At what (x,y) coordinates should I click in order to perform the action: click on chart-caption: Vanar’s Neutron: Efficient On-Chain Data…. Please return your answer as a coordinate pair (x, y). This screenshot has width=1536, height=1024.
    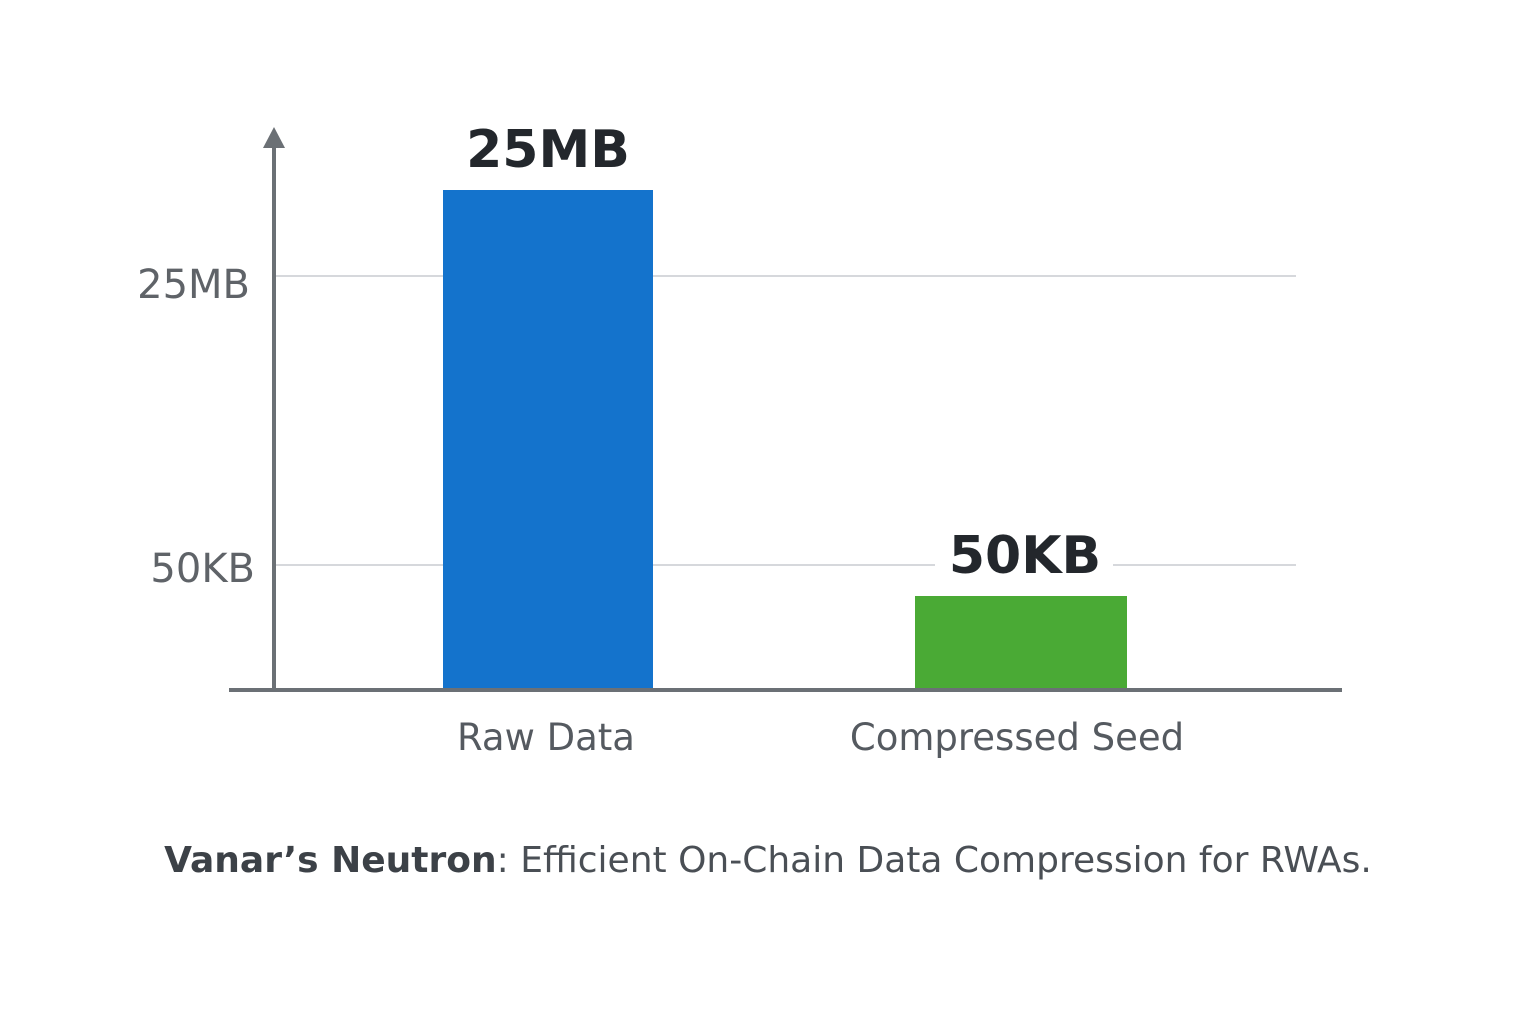
    Looking at the image, I should click on (768, 860).